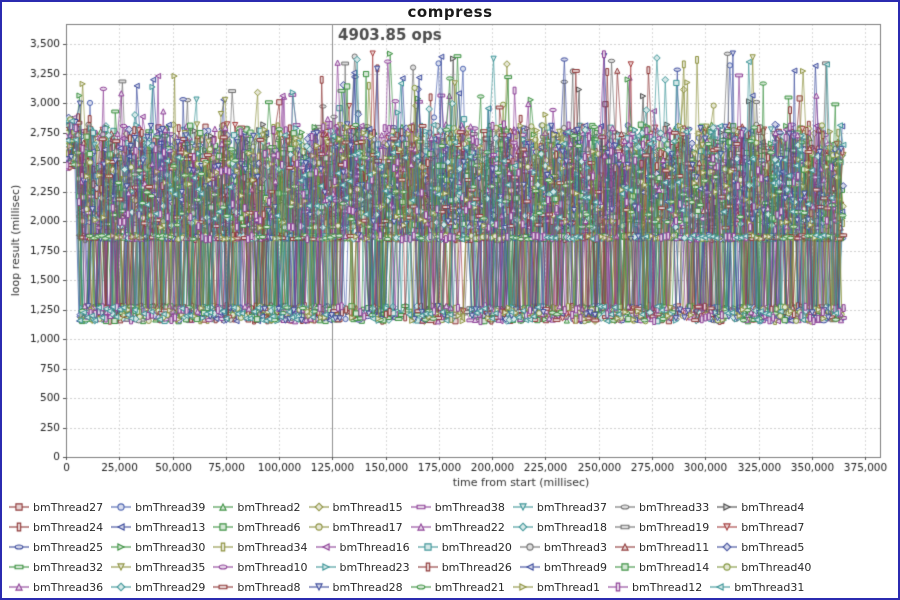 This screenshot has height=600, width=900. Describe the element at coordinates (68, 587) in the screenshot. I see `series-label: bmThread36` at that location.